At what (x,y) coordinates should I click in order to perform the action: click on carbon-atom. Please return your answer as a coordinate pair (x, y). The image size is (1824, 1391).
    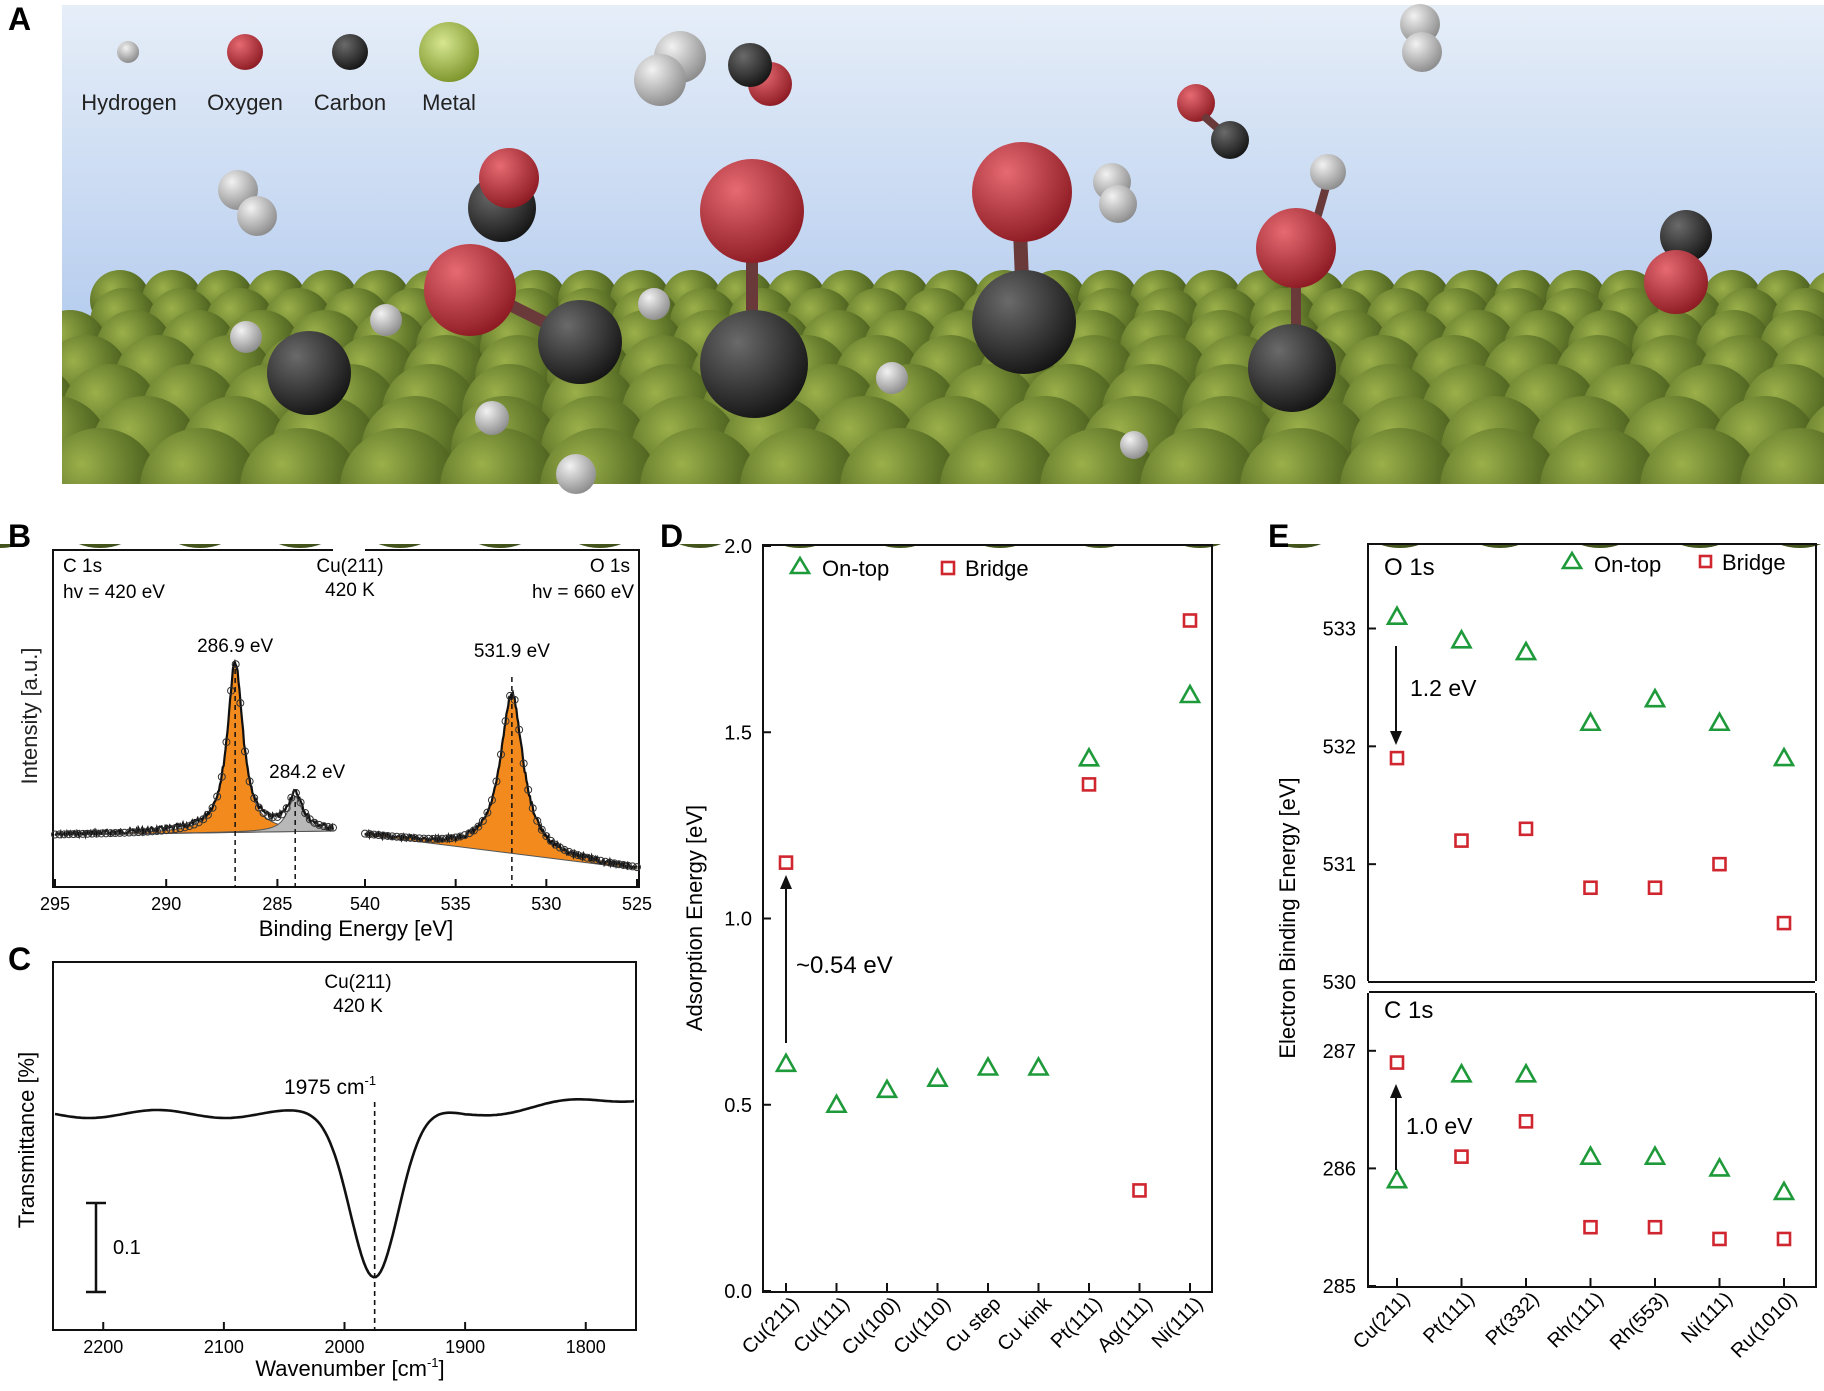
    Looking at the image, I should click on (750, 65).